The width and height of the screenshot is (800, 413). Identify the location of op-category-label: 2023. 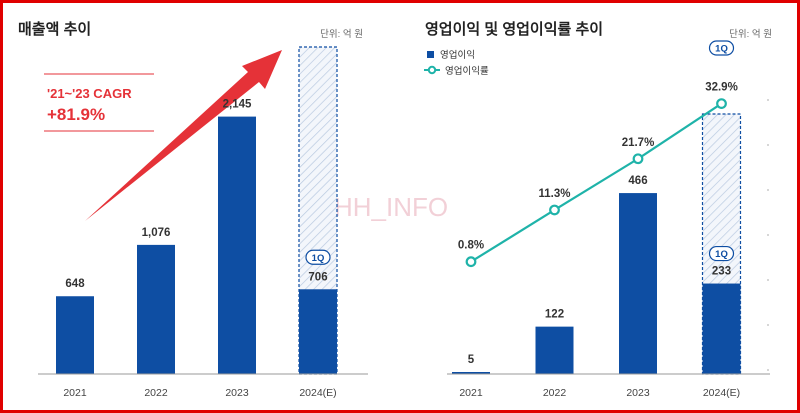
(638, 393).